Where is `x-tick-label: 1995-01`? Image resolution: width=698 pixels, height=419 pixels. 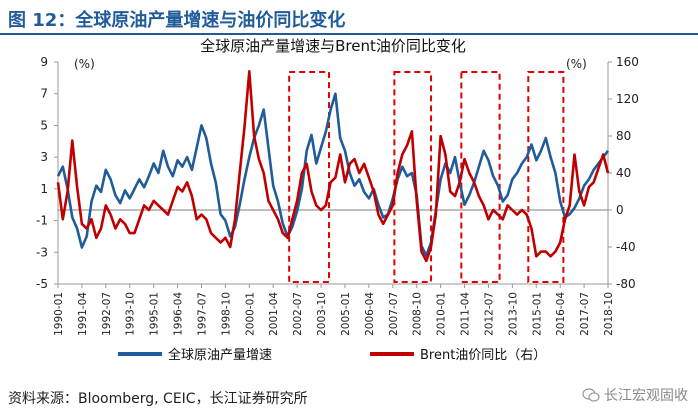 x-tick-label: 1995-01 is located at coordinates (155, 314).